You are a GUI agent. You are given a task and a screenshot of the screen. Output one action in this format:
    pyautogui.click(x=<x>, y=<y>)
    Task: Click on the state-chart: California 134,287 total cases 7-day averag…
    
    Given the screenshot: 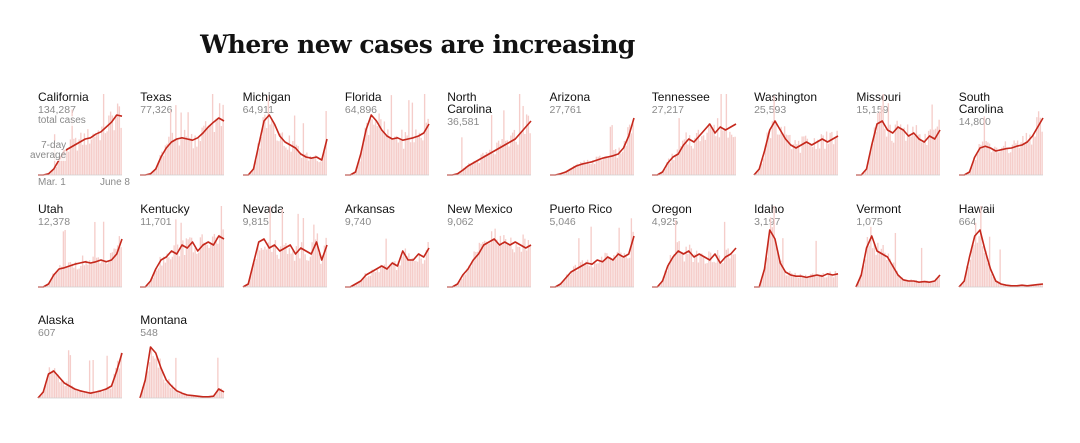 What is the action you would take?
    pyautogui.click(x=80, y=141)
    